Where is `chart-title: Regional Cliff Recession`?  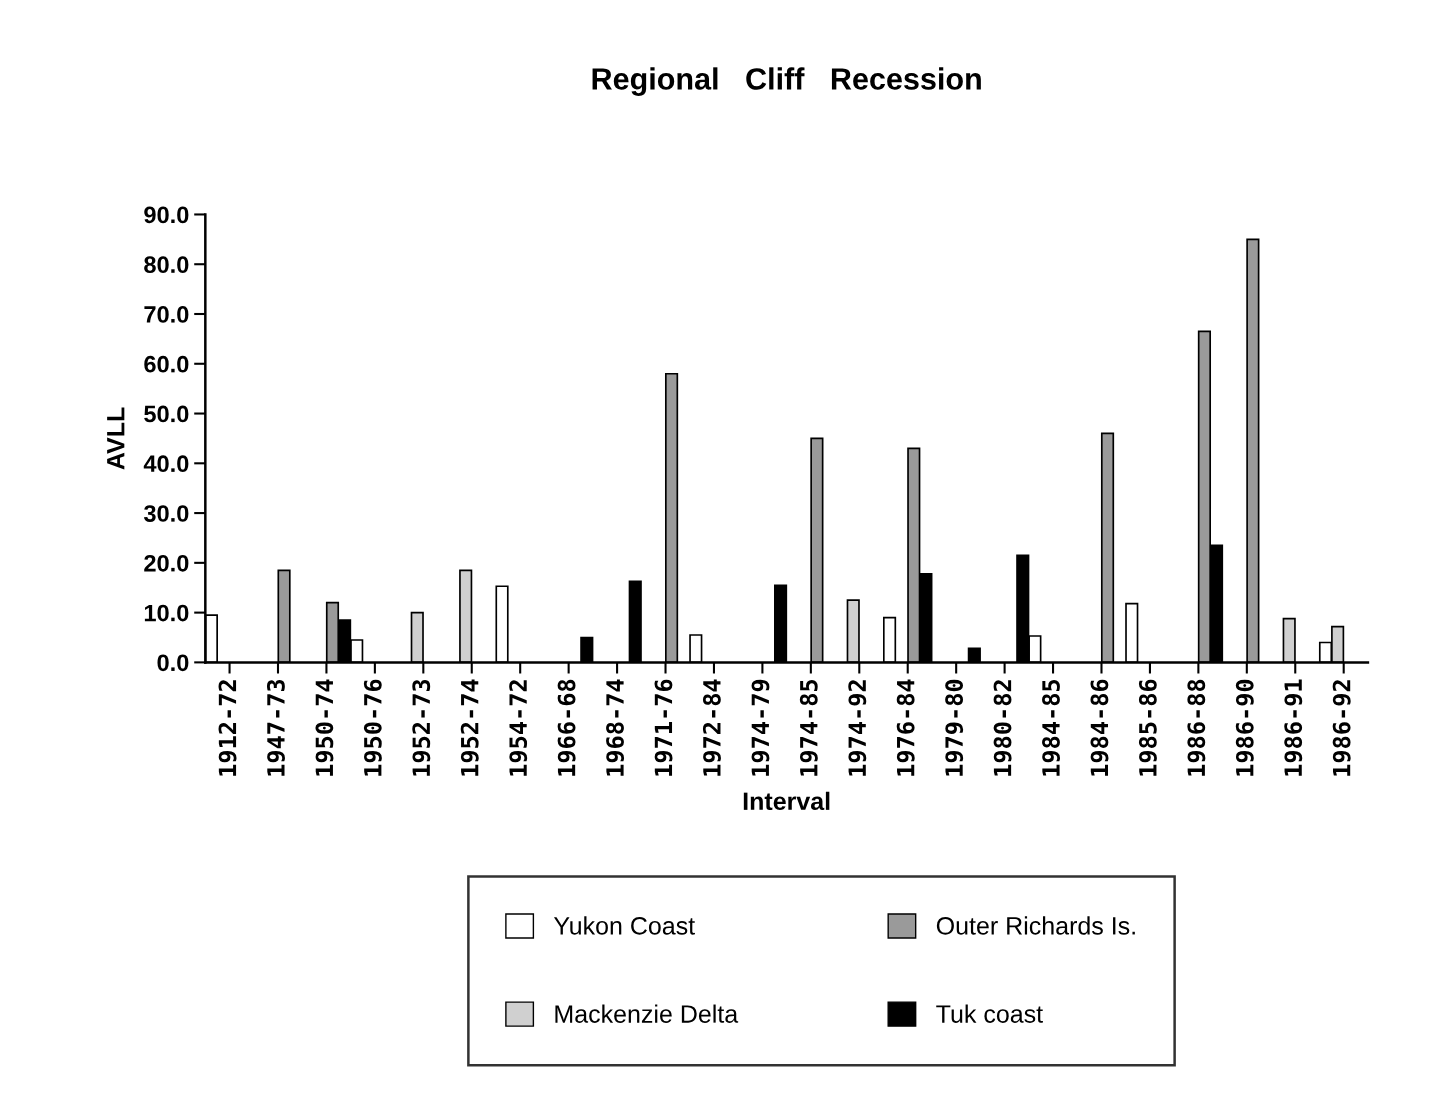 chart-title: Regional Cliff Recession is located at coordinates (786, 81).